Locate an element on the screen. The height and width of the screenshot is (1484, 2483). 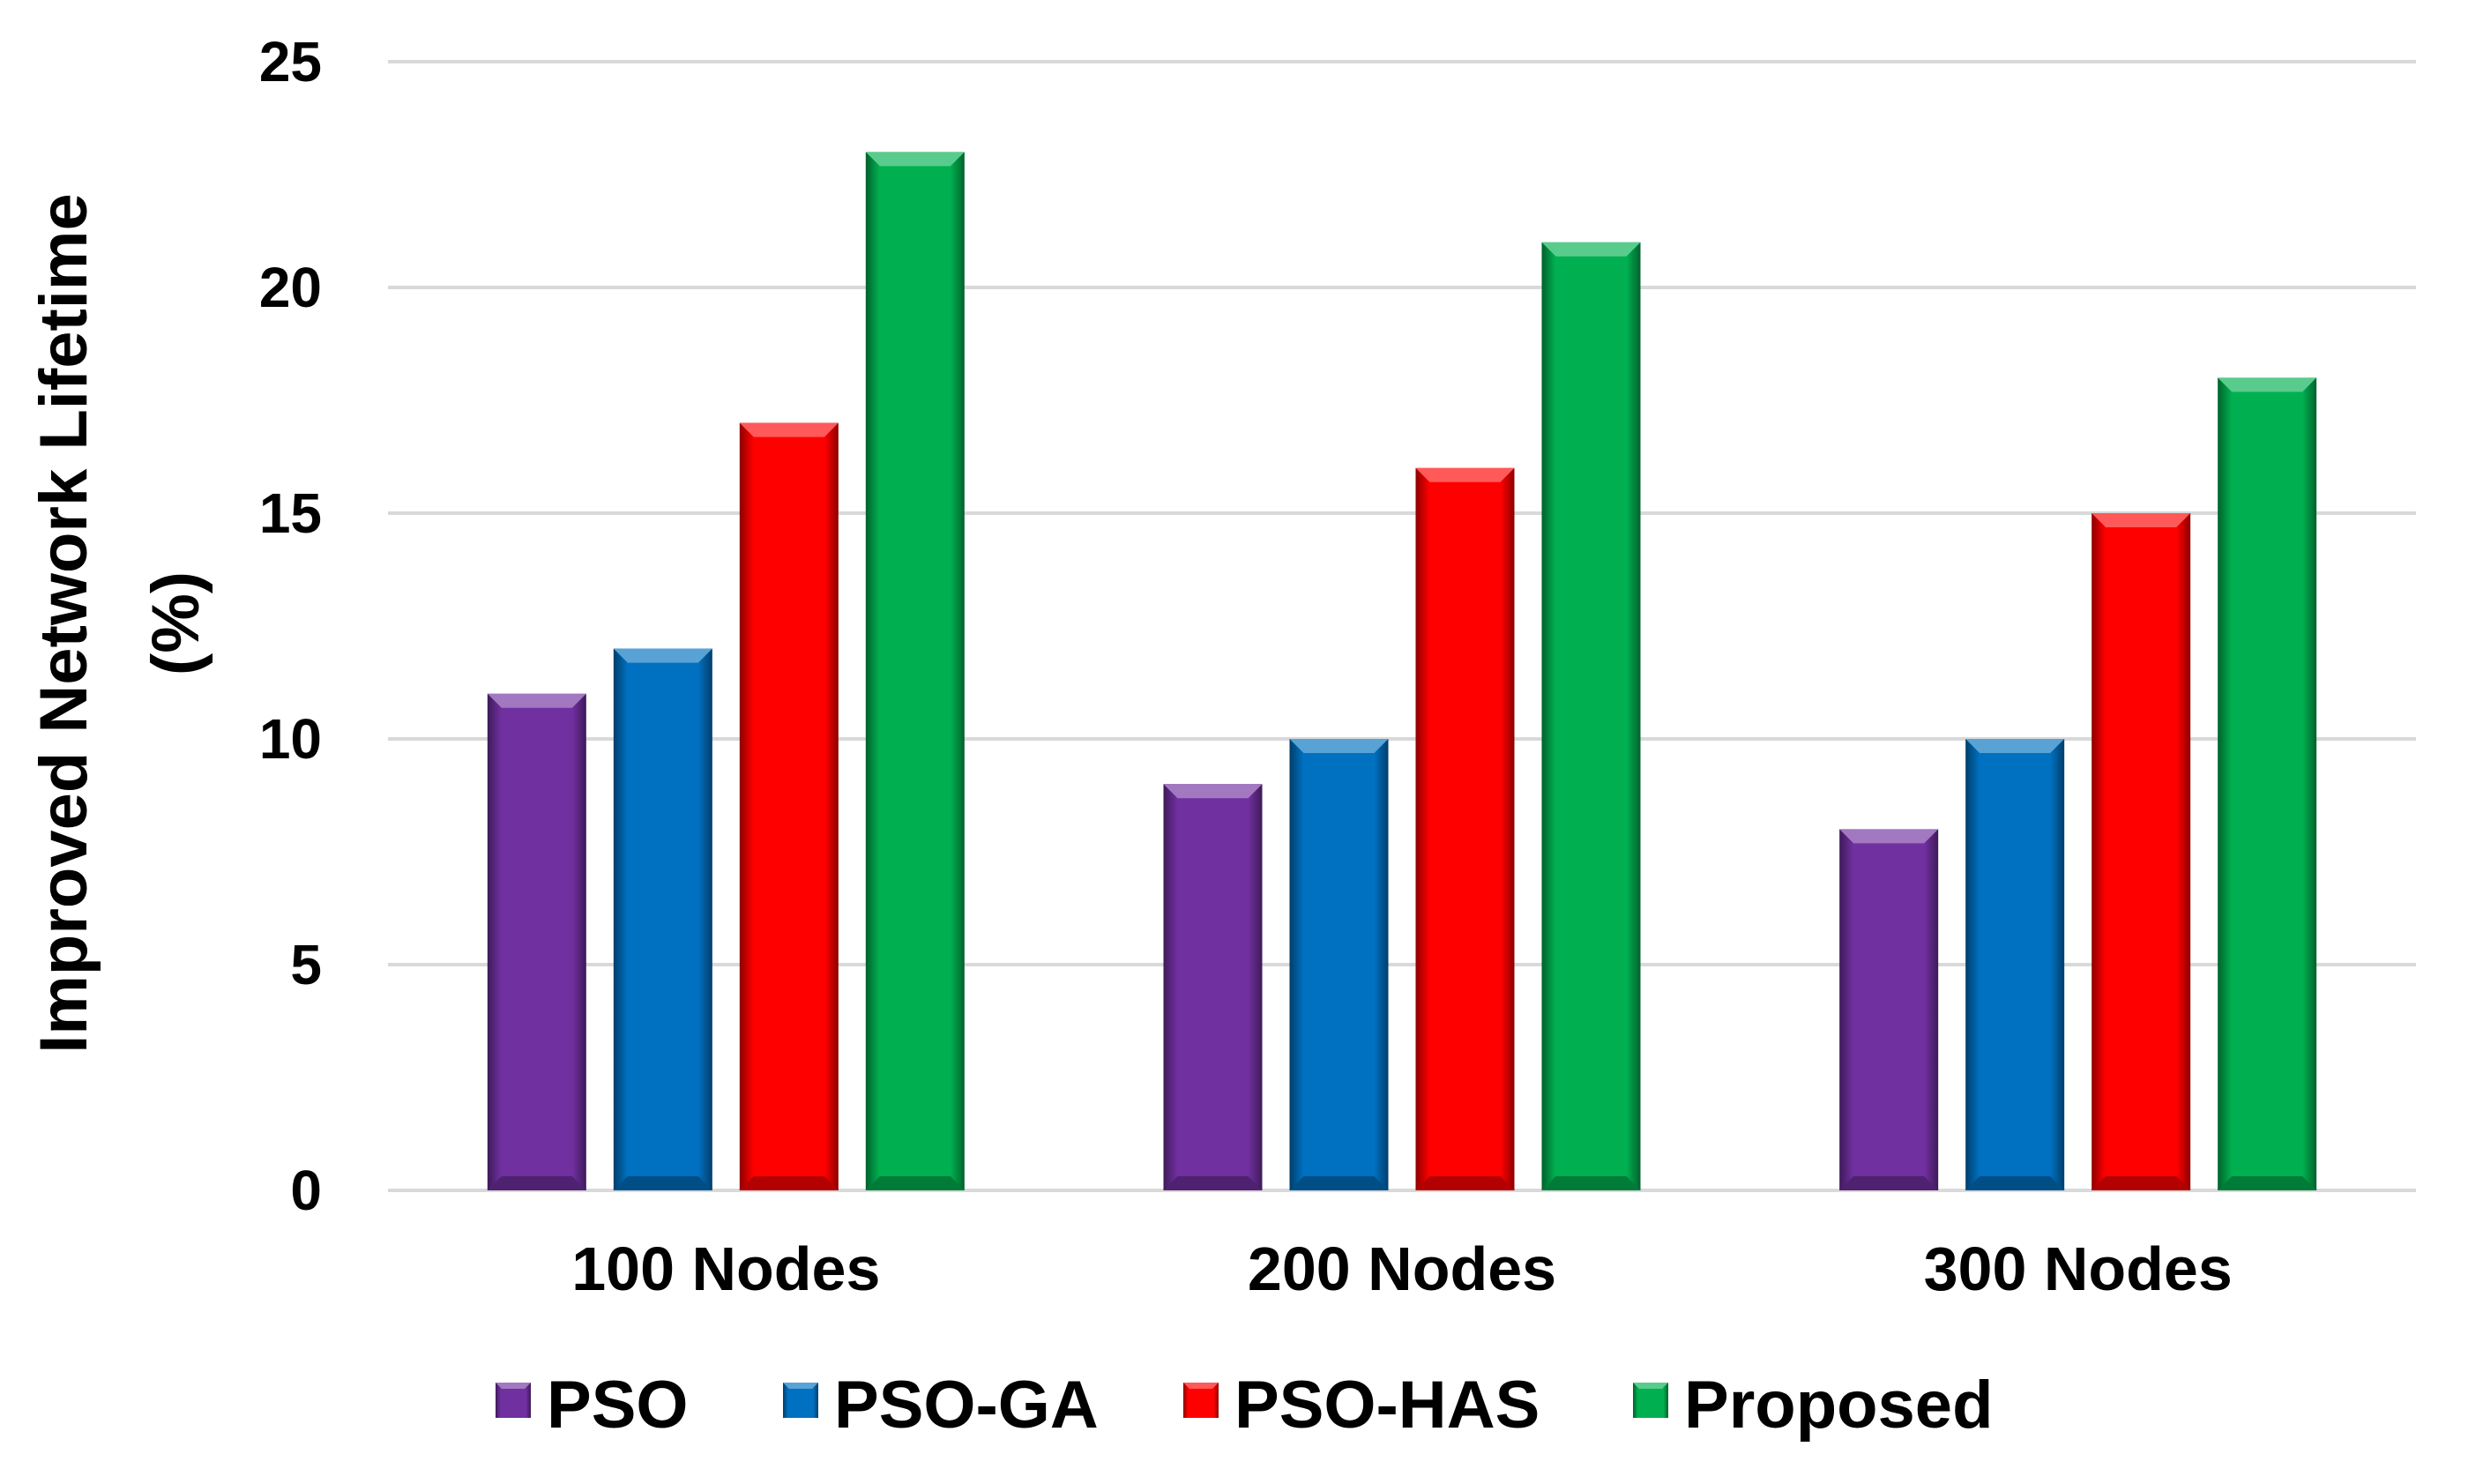
bar-pso-200-nodes is located at coordinates (1213, 987).